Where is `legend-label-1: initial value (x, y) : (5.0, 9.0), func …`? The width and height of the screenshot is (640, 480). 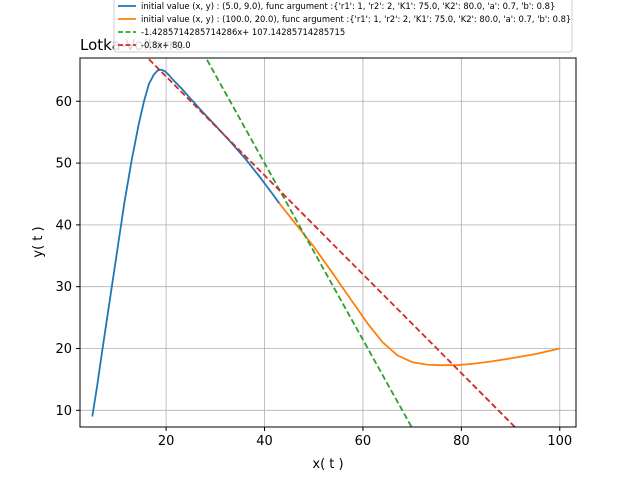 legend-label-1: initial value (x, y) : (5.0, 9.0), func … is located at coordinates (348, 6).